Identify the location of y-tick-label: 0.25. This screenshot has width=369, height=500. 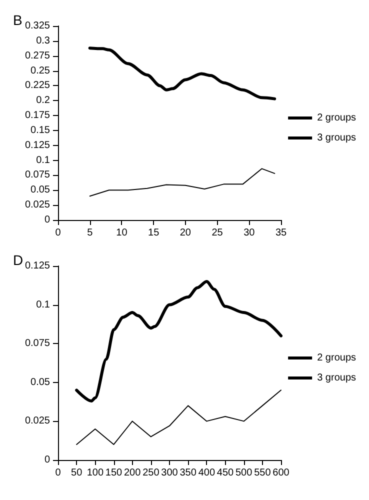
(40, 70).